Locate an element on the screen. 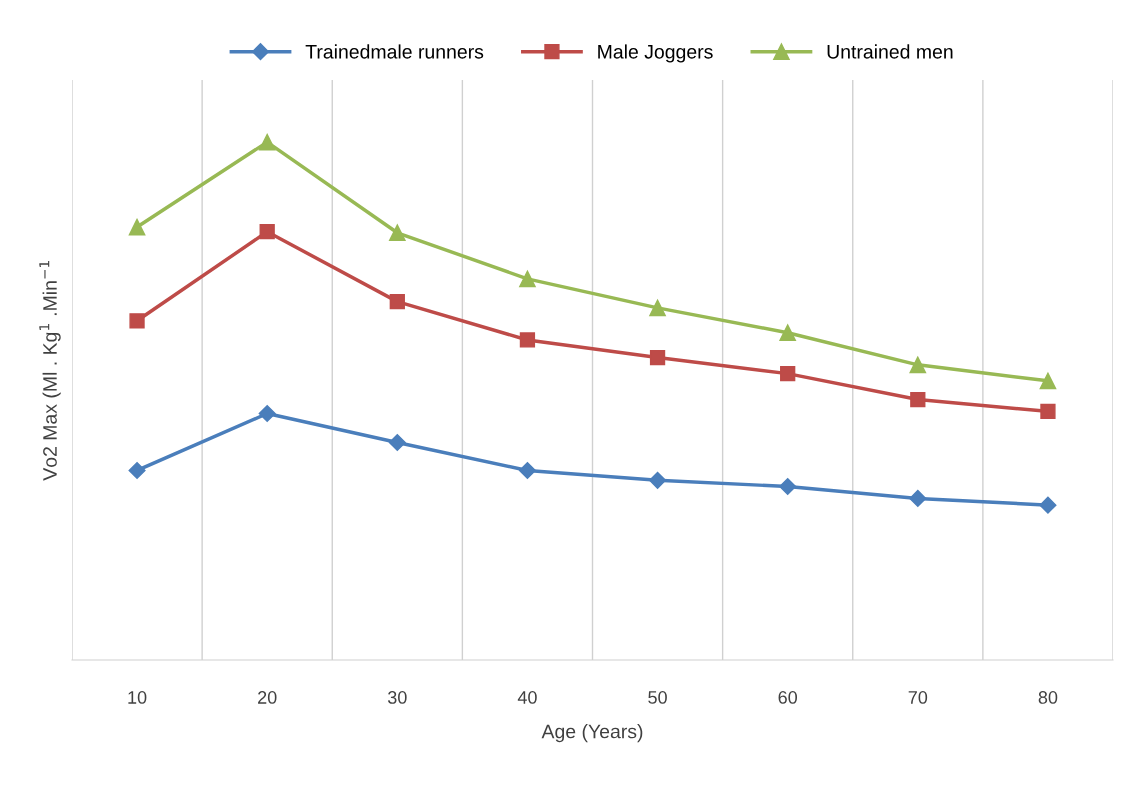  legend-label: Untrained men is located at coordinates (890, 51).